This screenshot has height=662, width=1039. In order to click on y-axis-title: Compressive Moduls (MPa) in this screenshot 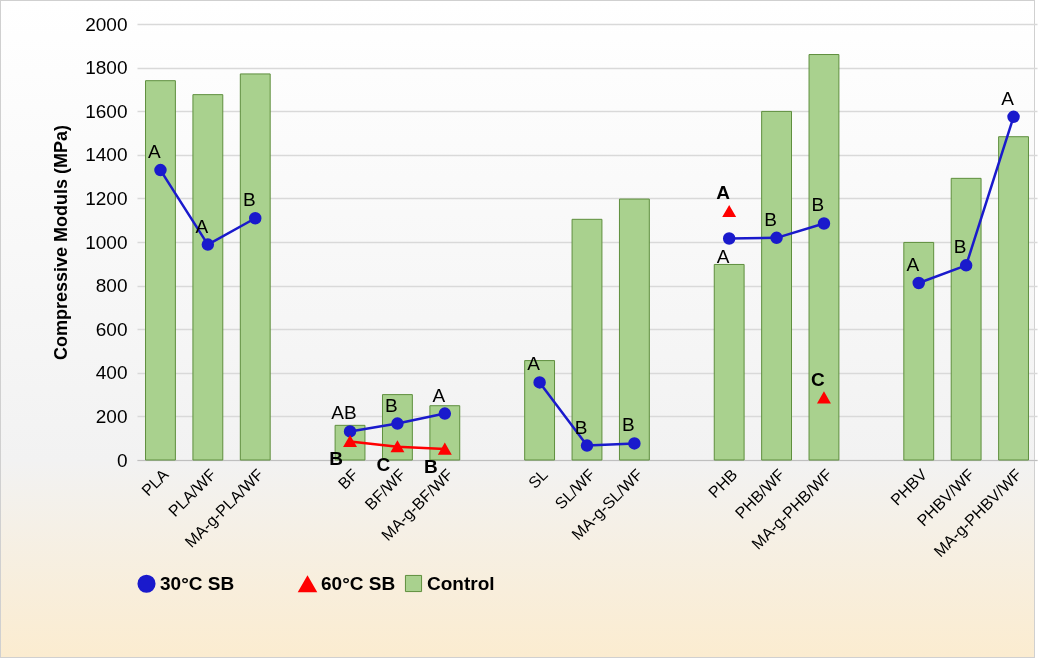, I will do `click(61, 242)`.